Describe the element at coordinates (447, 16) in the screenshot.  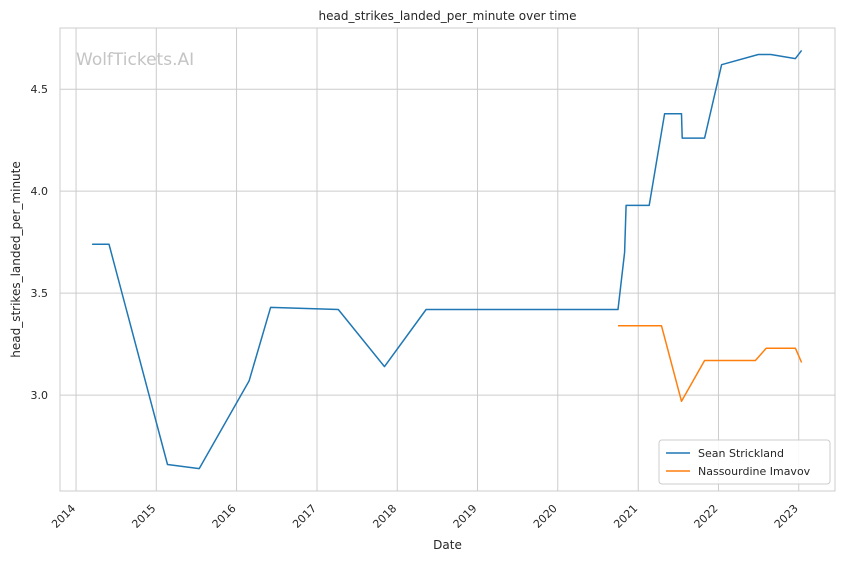
I see `chart-title: head_strikes_landed_per_minute over time` at that location.